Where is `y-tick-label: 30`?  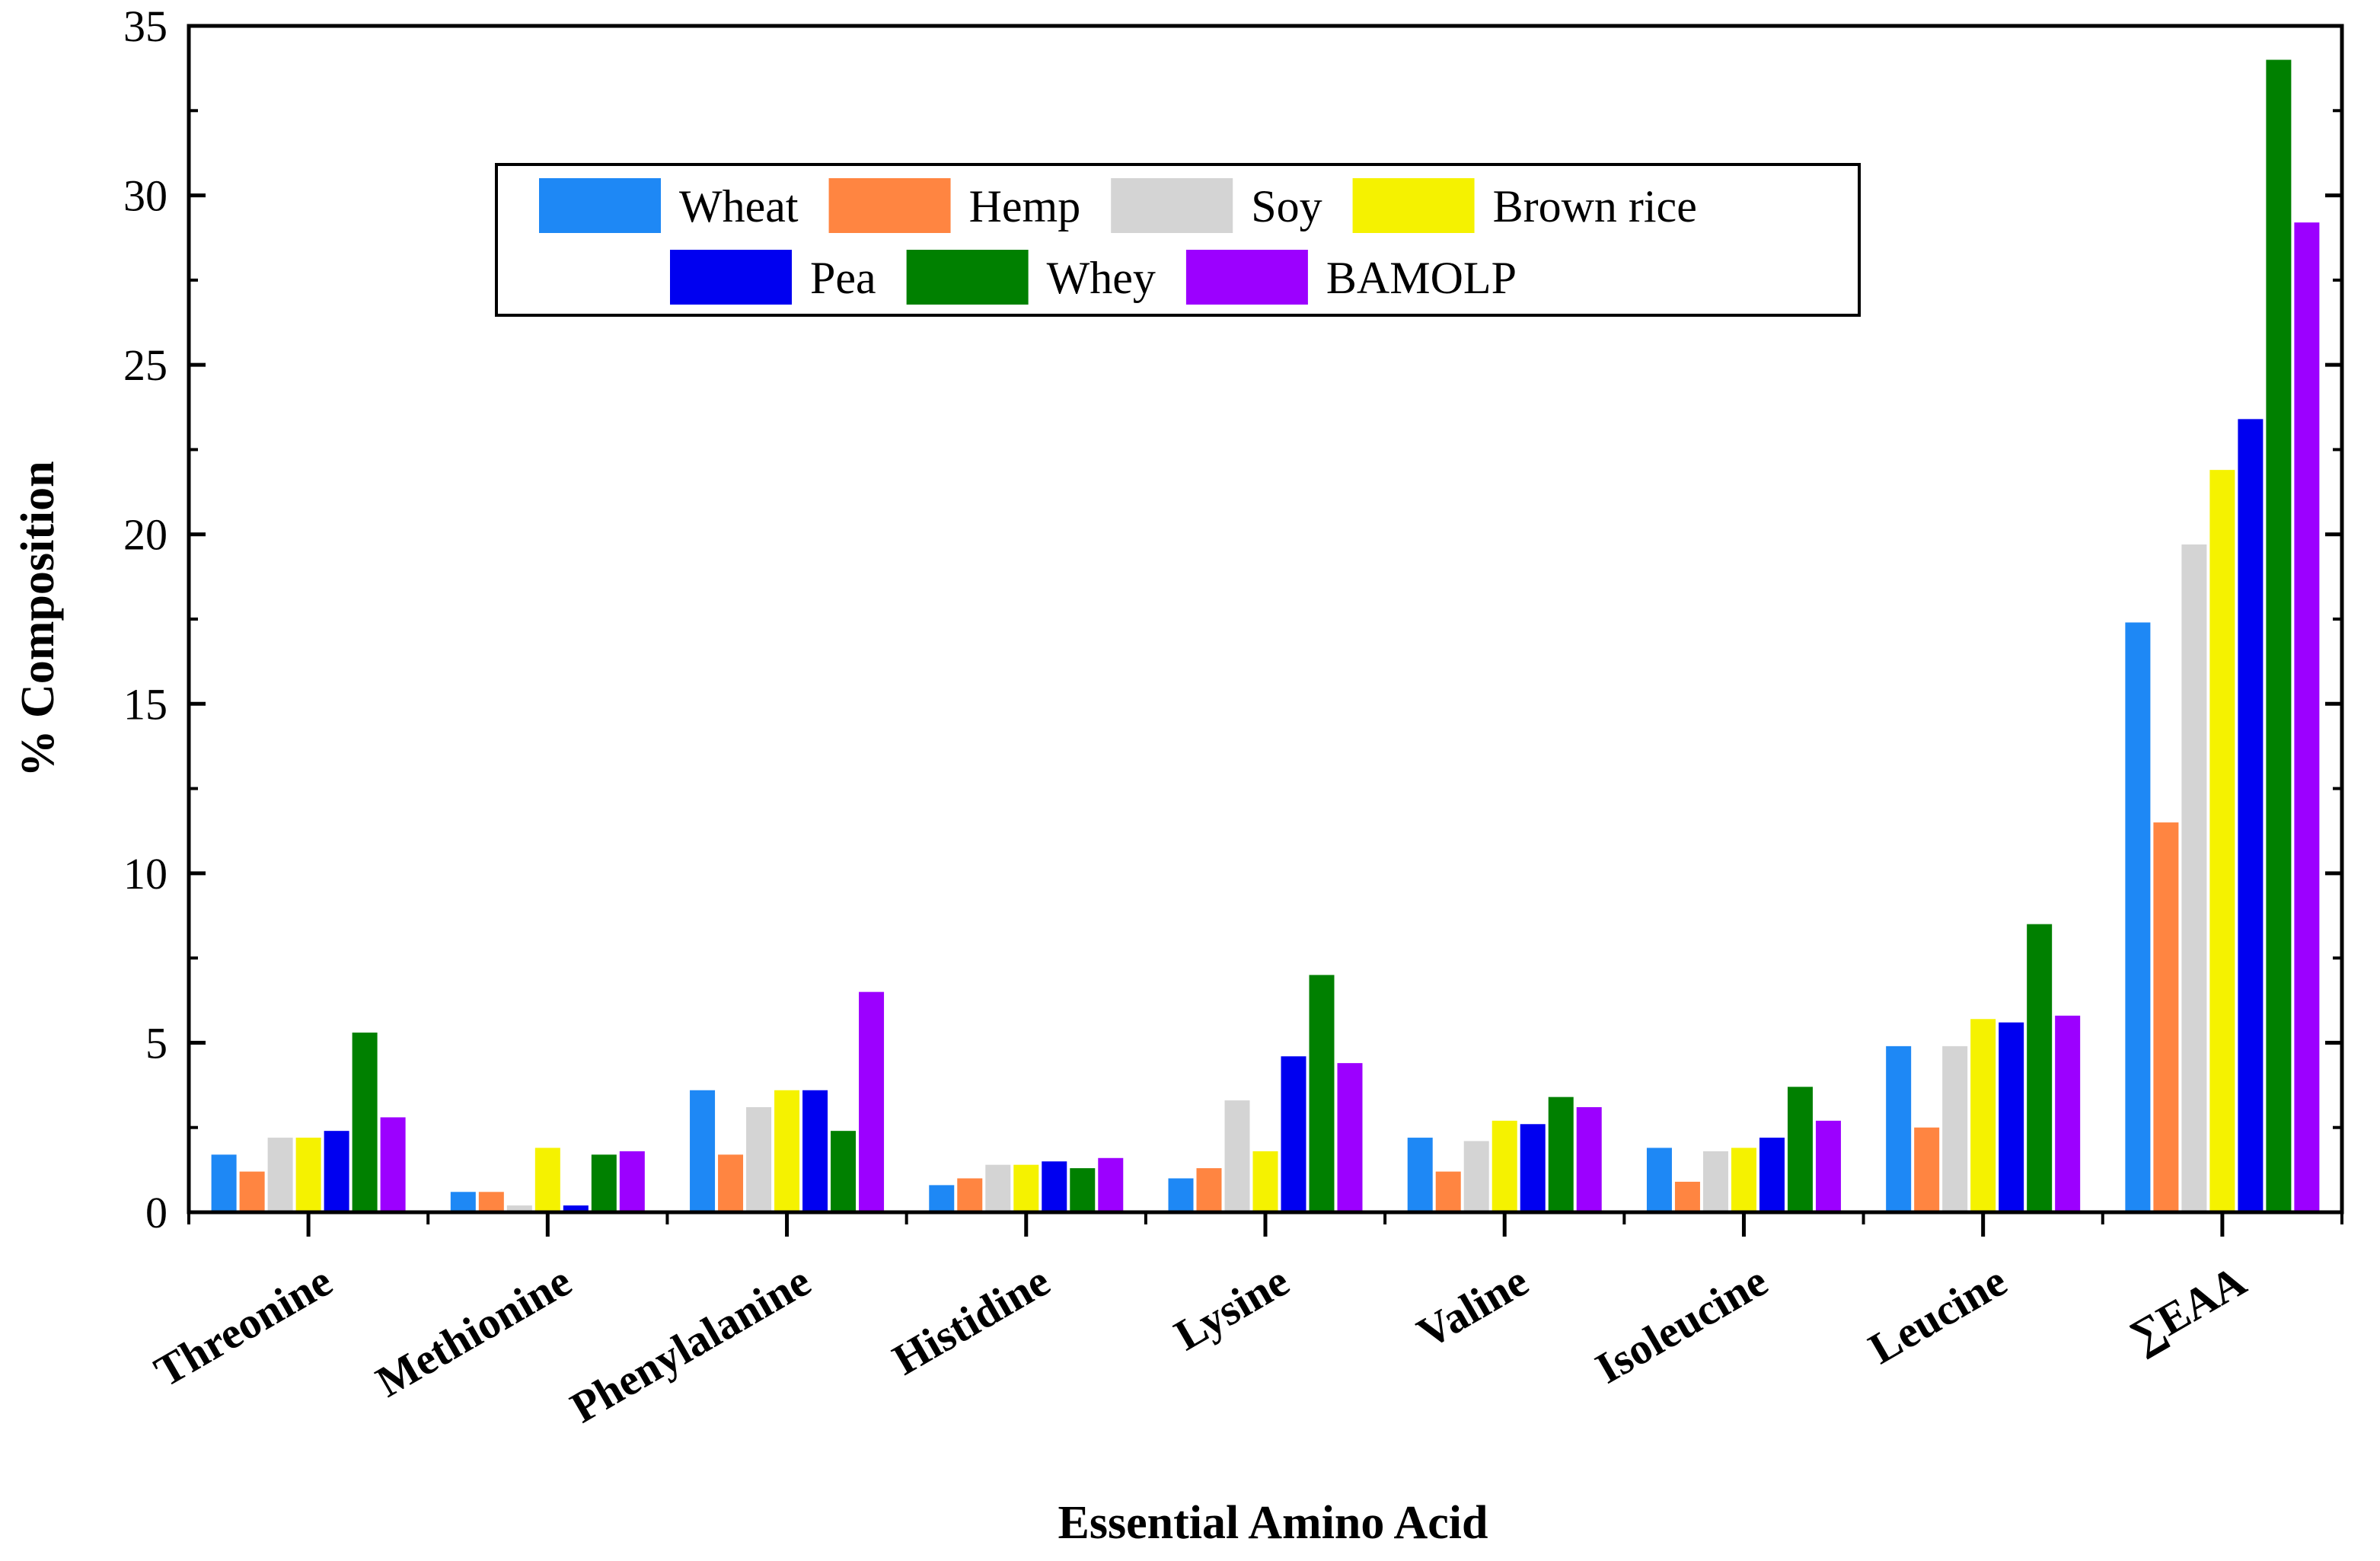 y-tick-label: 30 is located at coordinates (145, 196).